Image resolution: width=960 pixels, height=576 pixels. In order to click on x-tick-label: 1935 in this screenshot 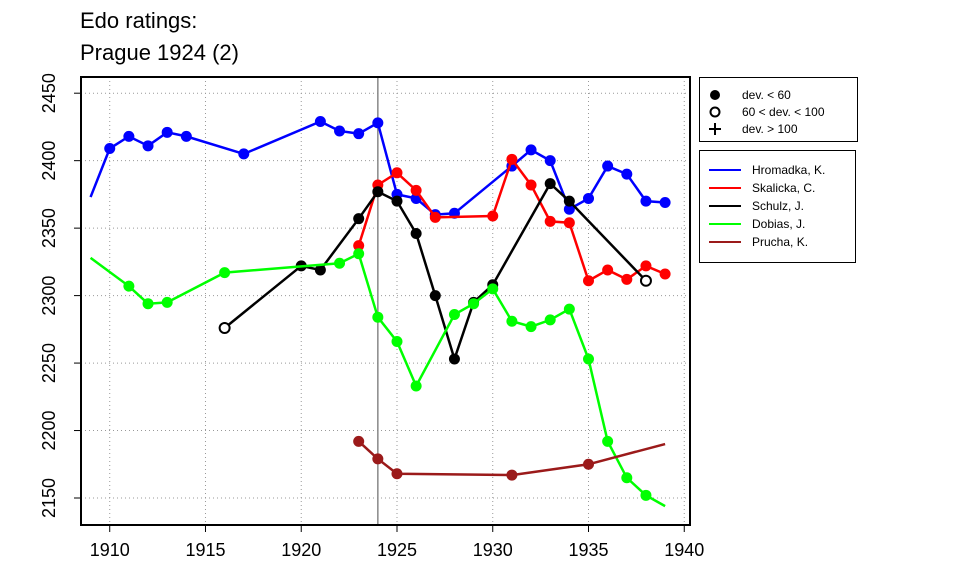, I will do `click(588, 550)`.